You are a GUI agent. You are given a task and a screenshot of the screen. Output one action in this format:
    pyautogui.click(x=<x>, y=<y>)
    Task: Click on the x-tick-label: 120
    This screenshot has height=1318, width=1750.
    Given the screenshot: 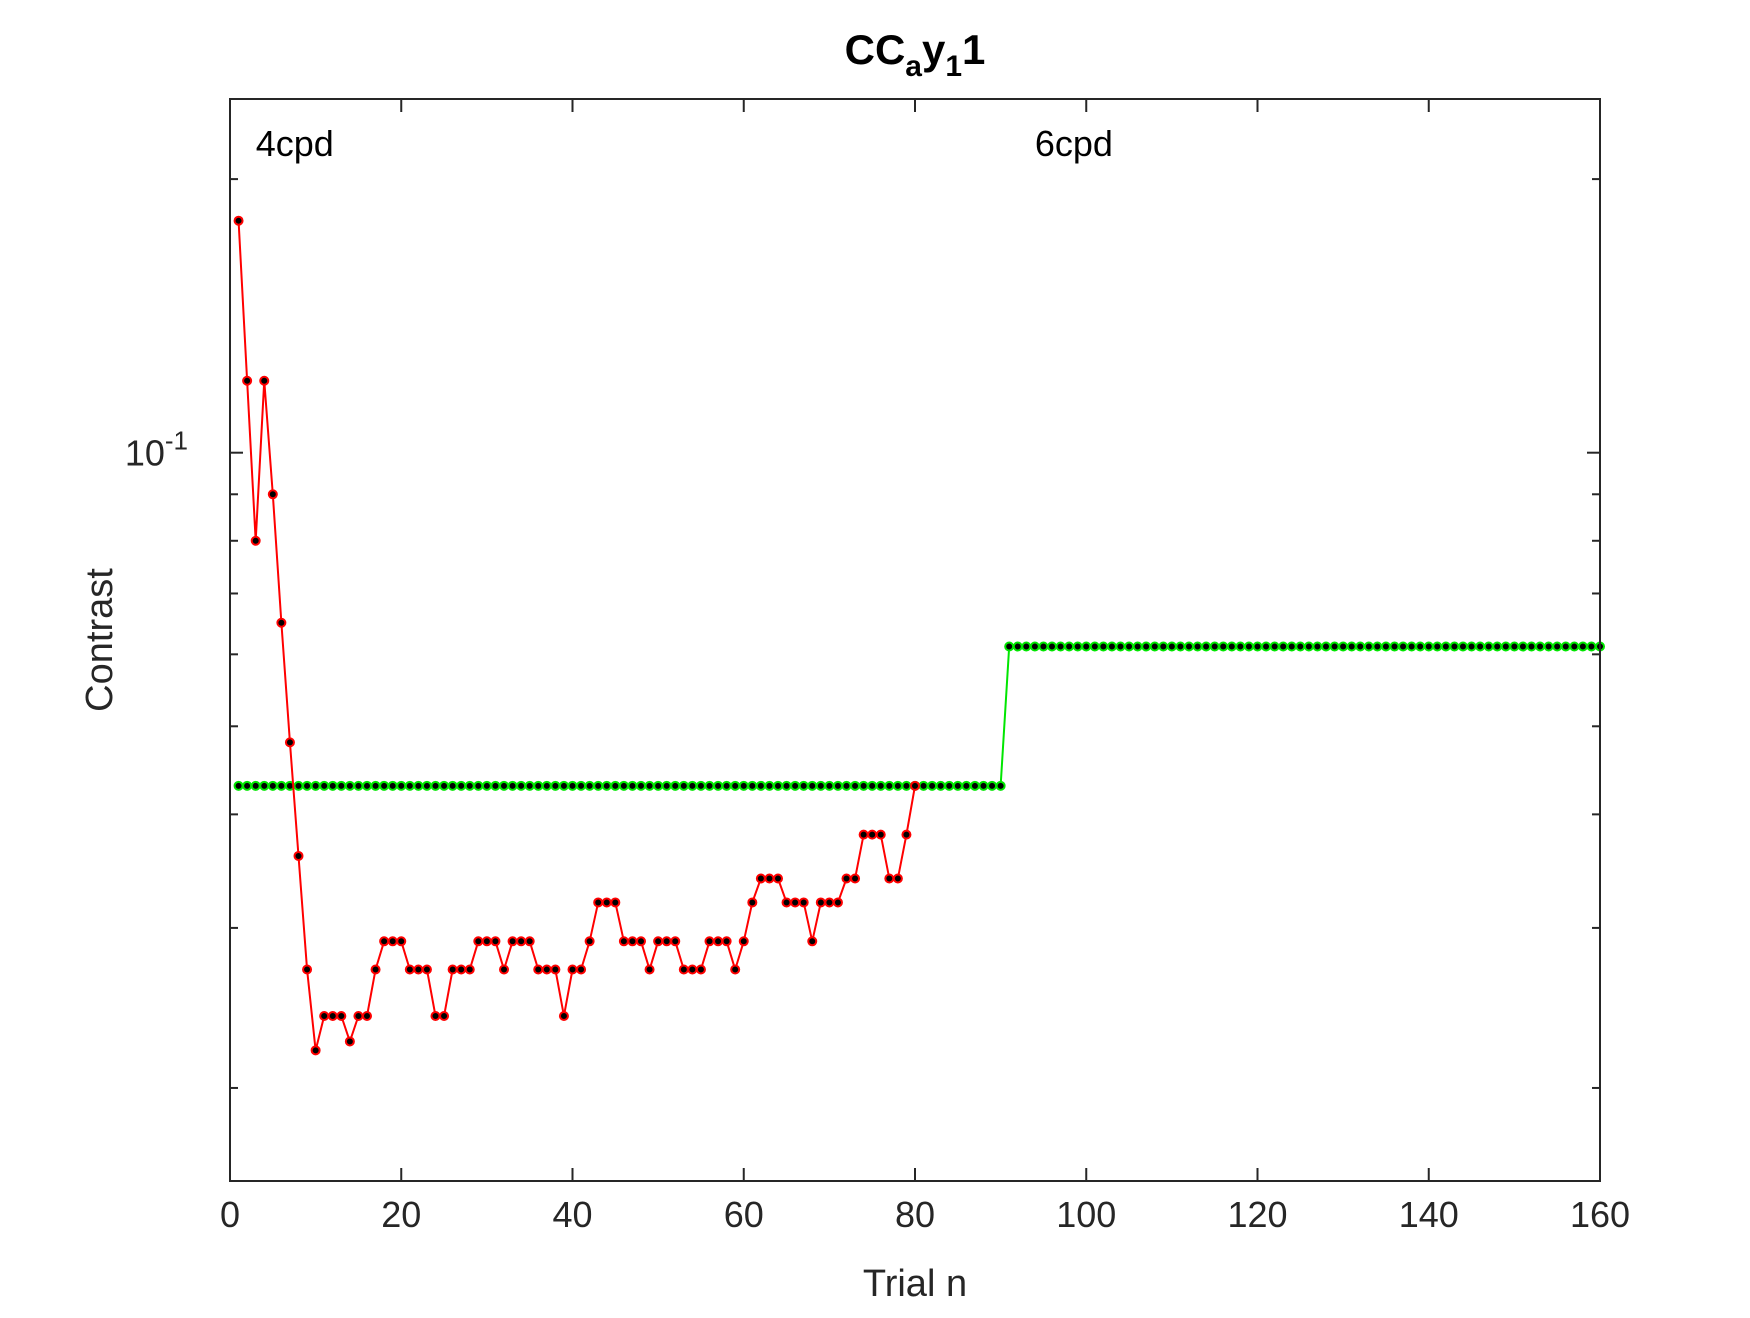 What is the action you would take?
    pyautogui.click(x=1257, y=1214)
    